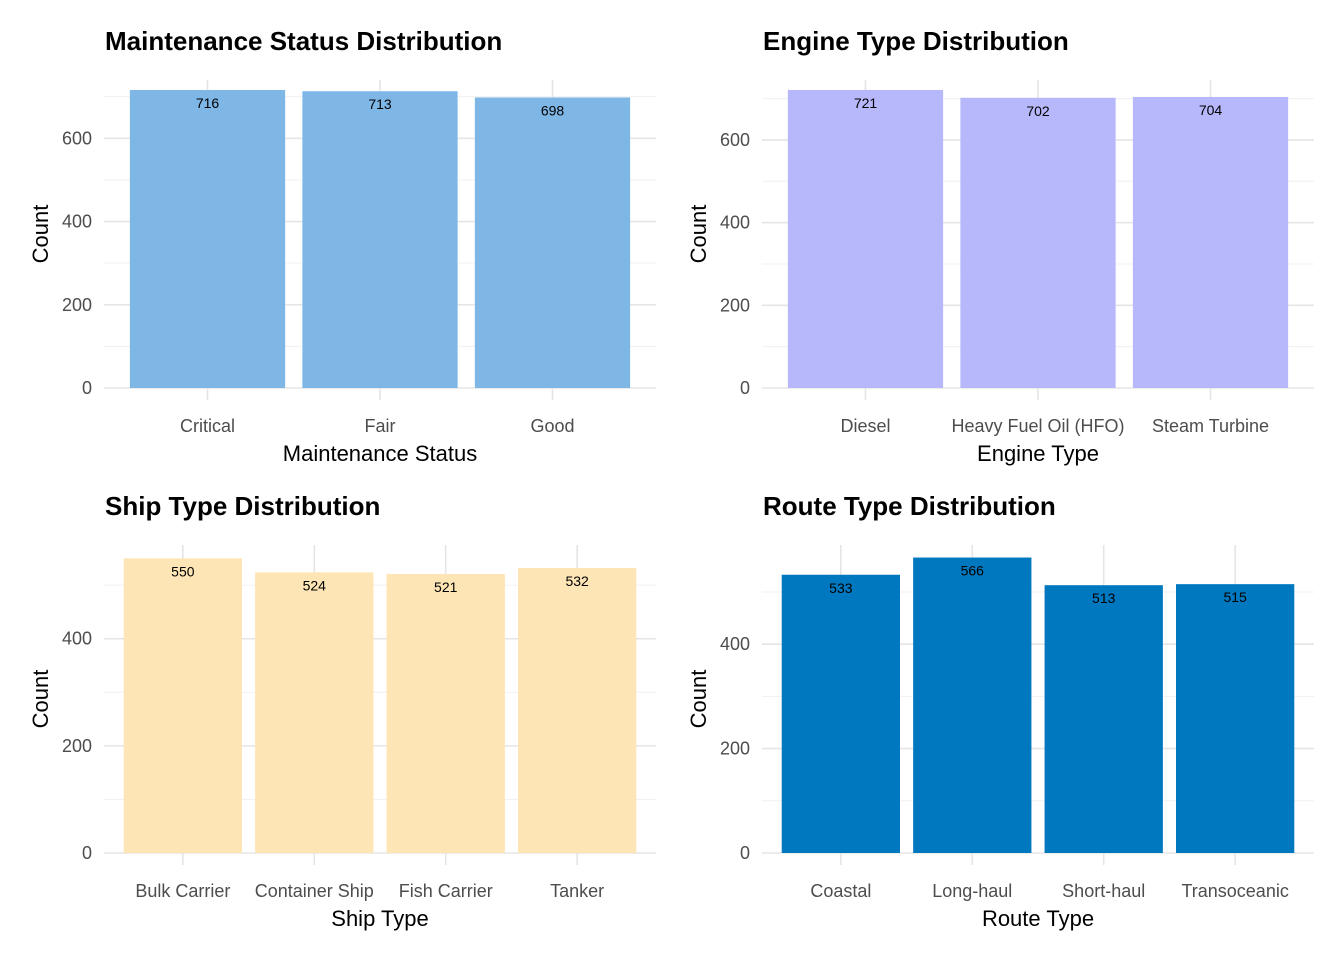 This screenshot has height=960, width=1344. What do you see at coordinates (379, 918) in the screenshot?
I see `x-axis-title: Ship Type` at bounding box center [379, 918].